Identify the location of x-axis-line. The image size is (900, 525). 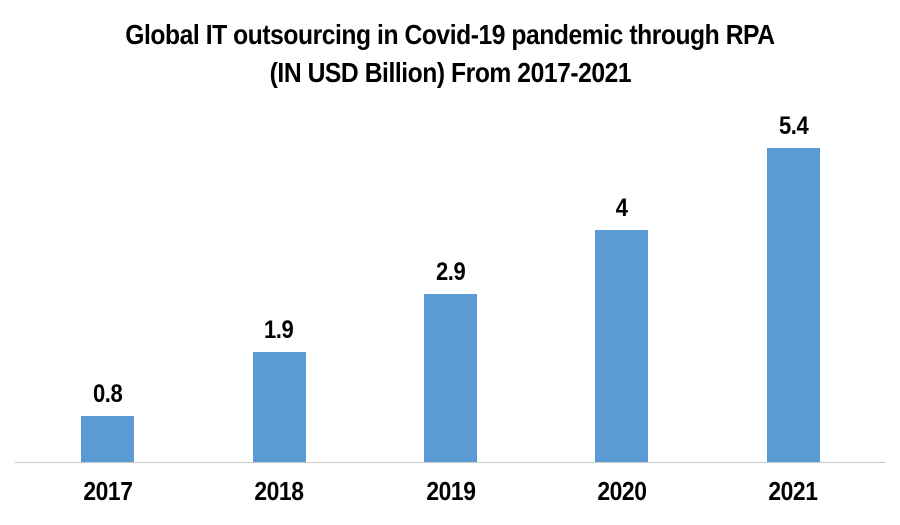
(450, 462).